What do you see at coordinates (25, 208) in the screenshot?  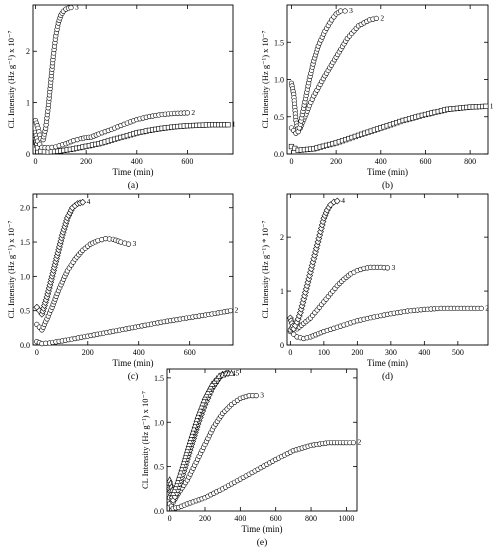 I see `y-tick-label: 2.0` at bounding box center [25, 208].